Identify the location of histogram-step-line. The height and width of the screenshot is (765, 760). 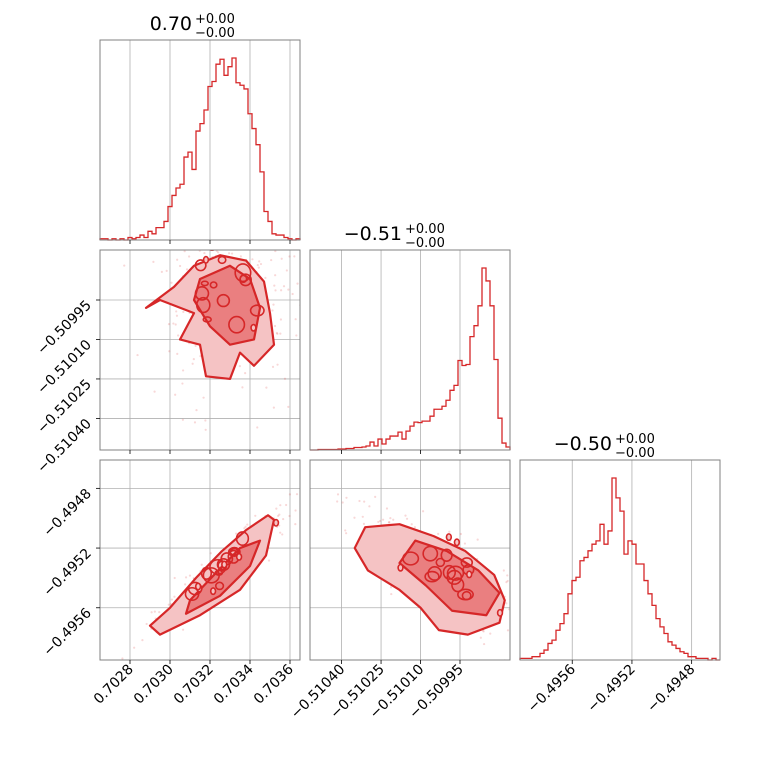
(619, 569).